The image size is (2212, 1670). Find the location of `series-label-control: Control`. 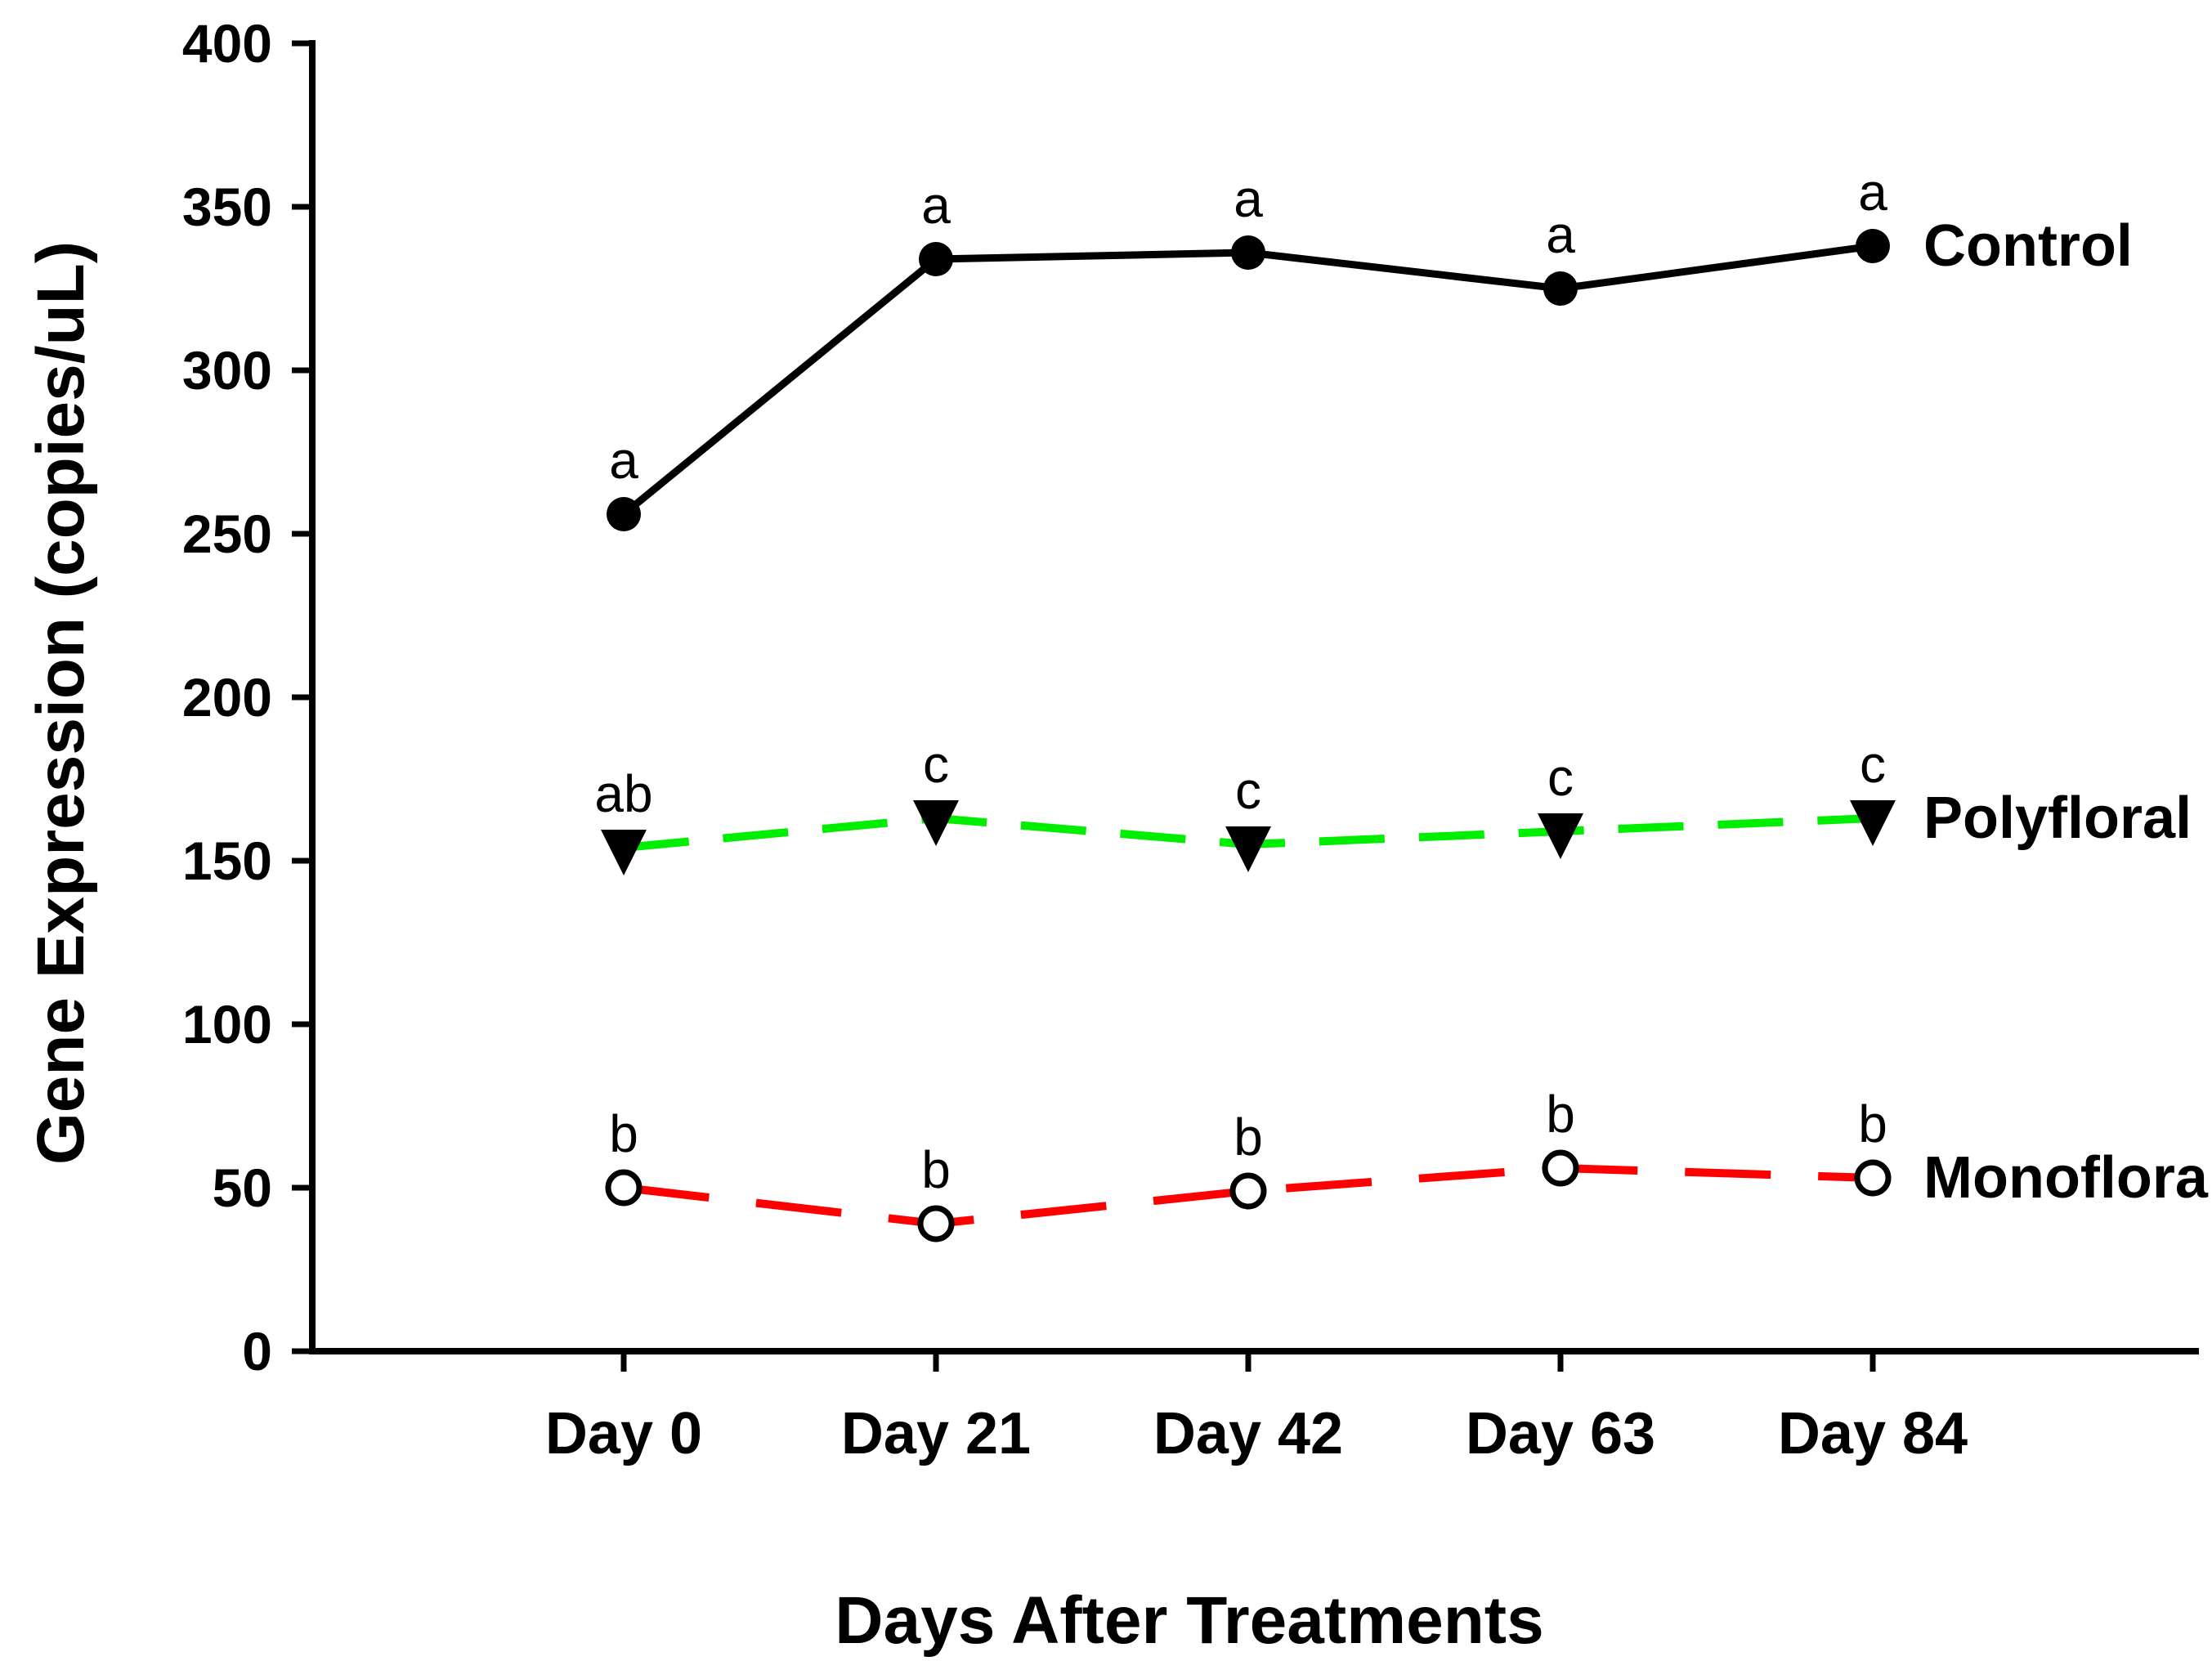

series-label-control: Control is located at coordinates (2028, 246).